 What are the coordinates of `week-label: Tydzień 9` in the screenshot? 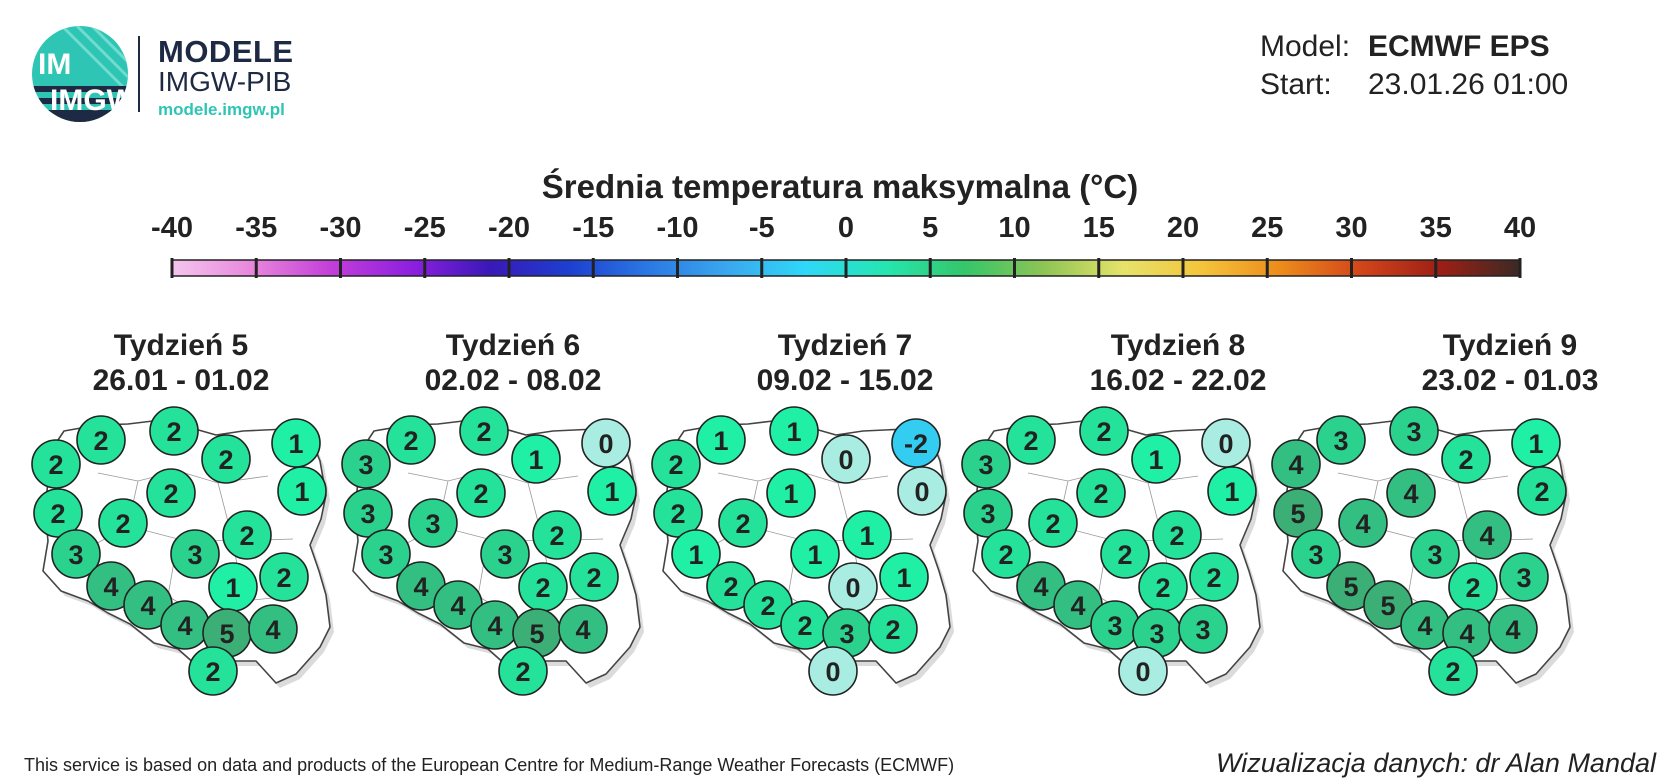 It's located at (1510, 345).